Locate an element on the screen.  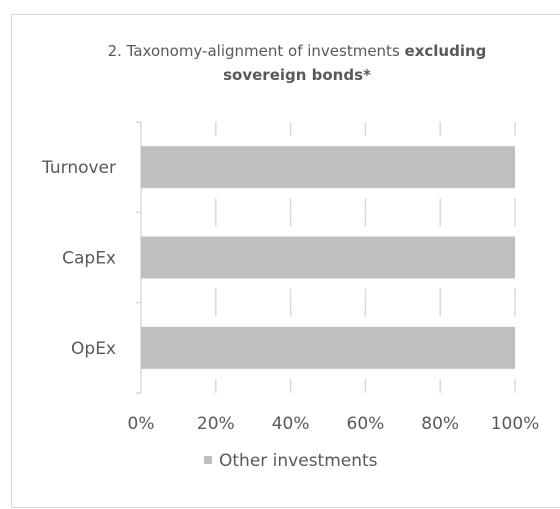
x-tick-label: 20% is located at coordinates (216, 424).